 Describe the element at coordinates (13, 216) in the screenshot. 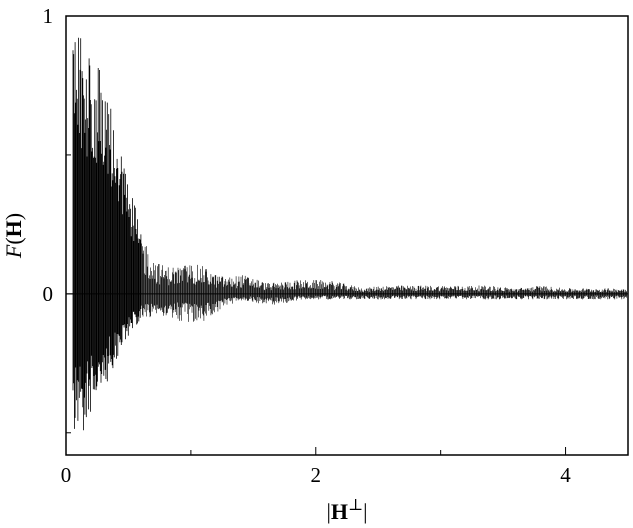

I see `y-axis-label-close: )` at that location.